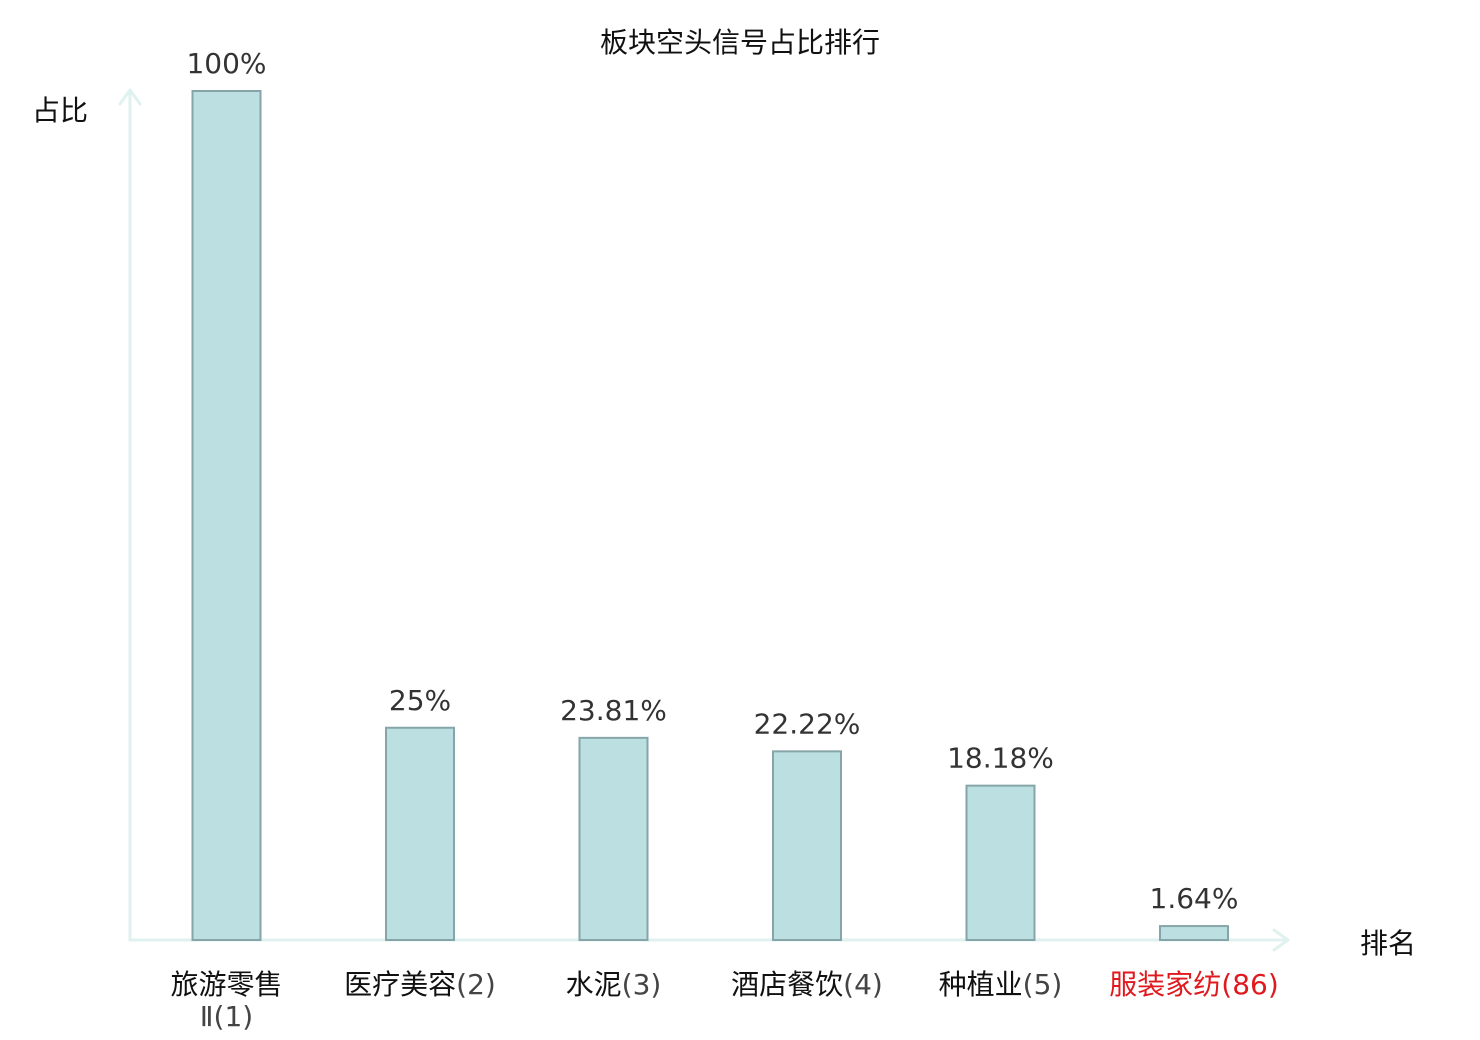 This screenshot has height=1040, width=1480. What do you see at coordinates (1043, 984) in the screenshot?
I see `category-rank: (5)` at bounding box center [1043, 984].